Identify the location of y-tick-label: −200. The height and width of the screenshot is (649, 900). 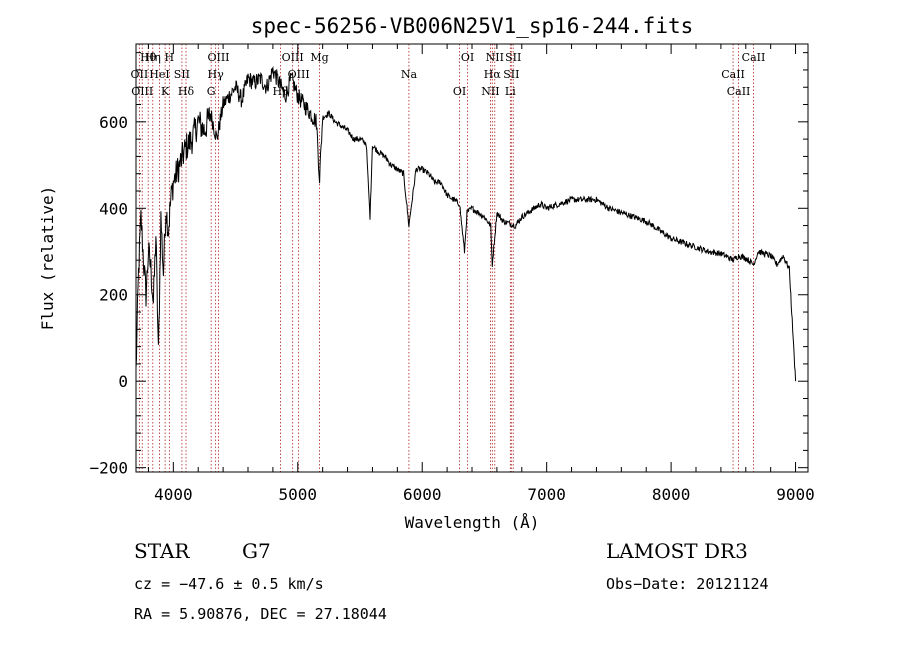
(108, 468).